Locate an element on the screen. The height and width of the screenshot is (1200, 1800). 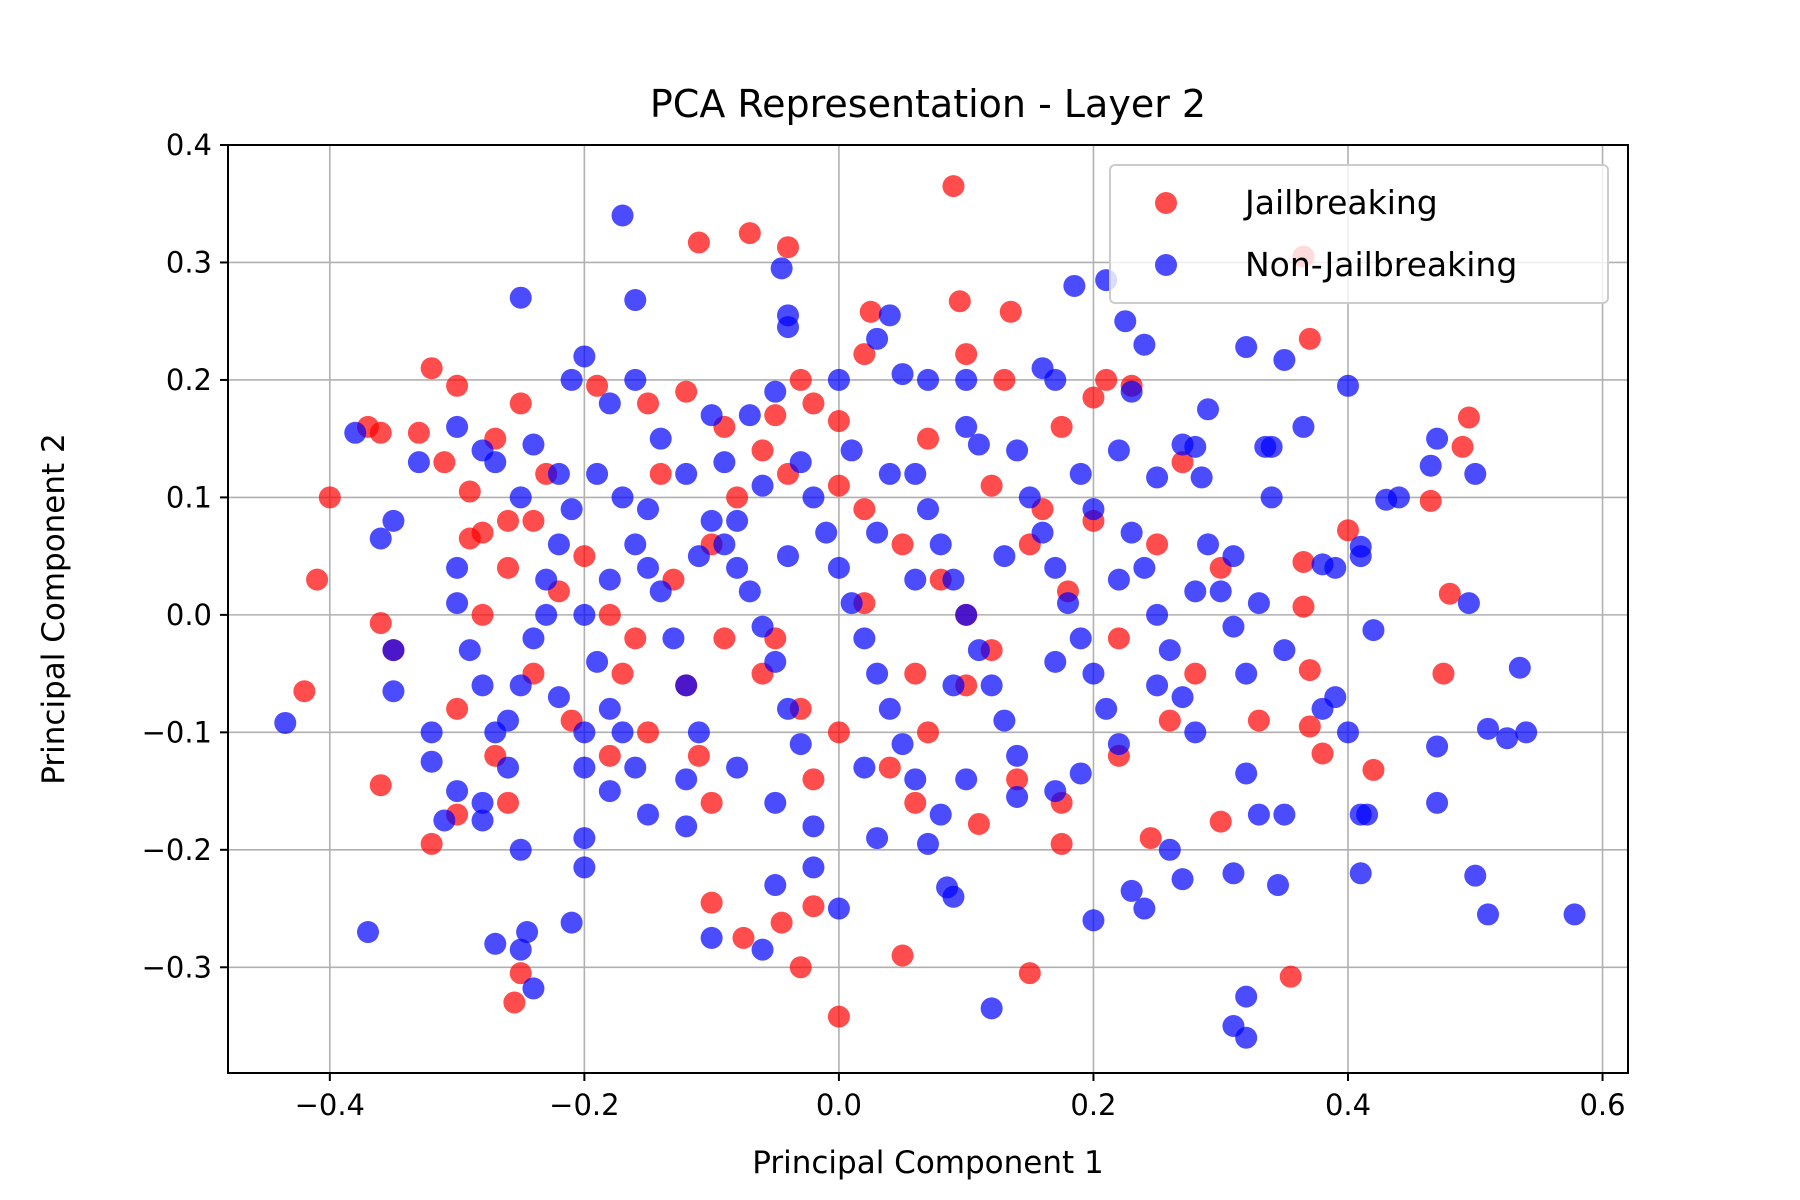
legend-box is located at coordinates (1359, 234).